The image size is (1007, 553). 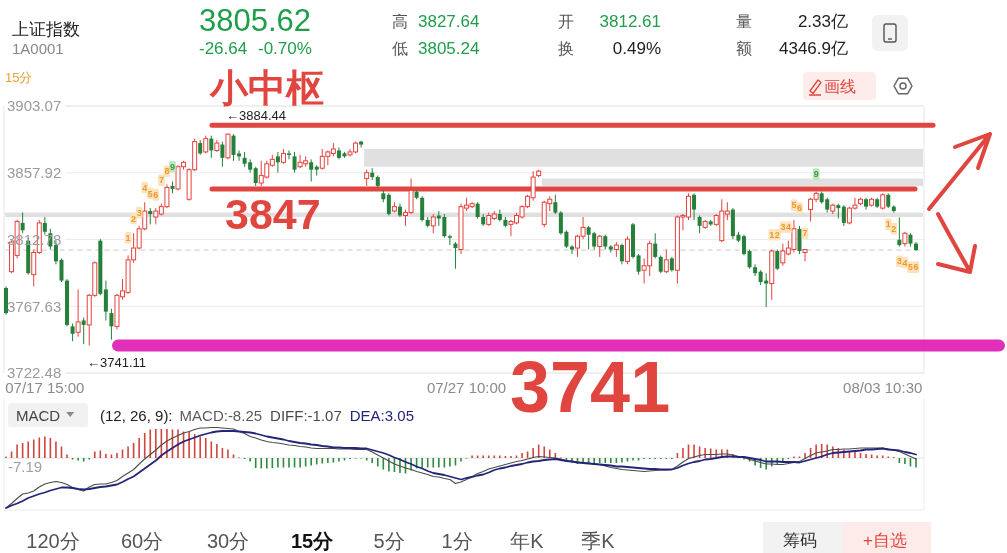 I want to click on text: 120分, so click(x=53, y=541).